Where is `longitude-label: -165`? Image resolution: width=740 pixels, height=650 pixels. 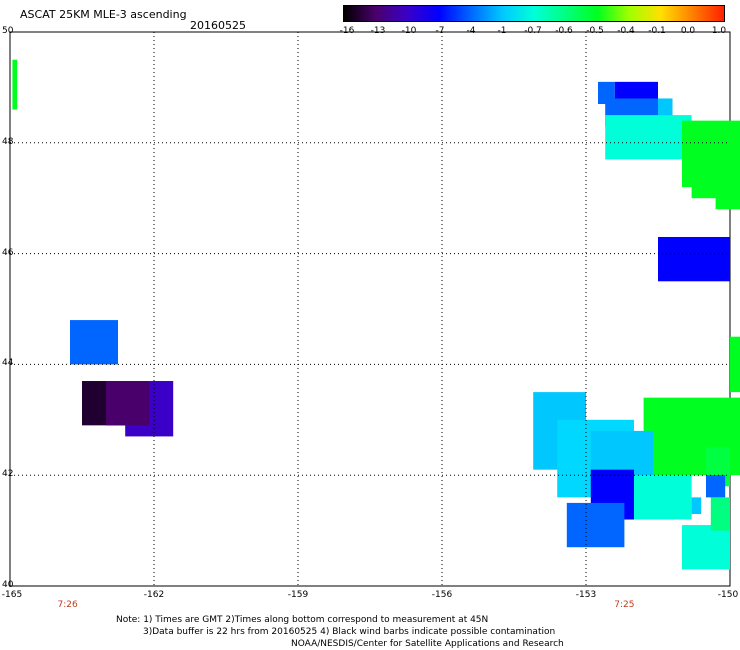 longitude-label: -165 is located at coordinates (12, 595).